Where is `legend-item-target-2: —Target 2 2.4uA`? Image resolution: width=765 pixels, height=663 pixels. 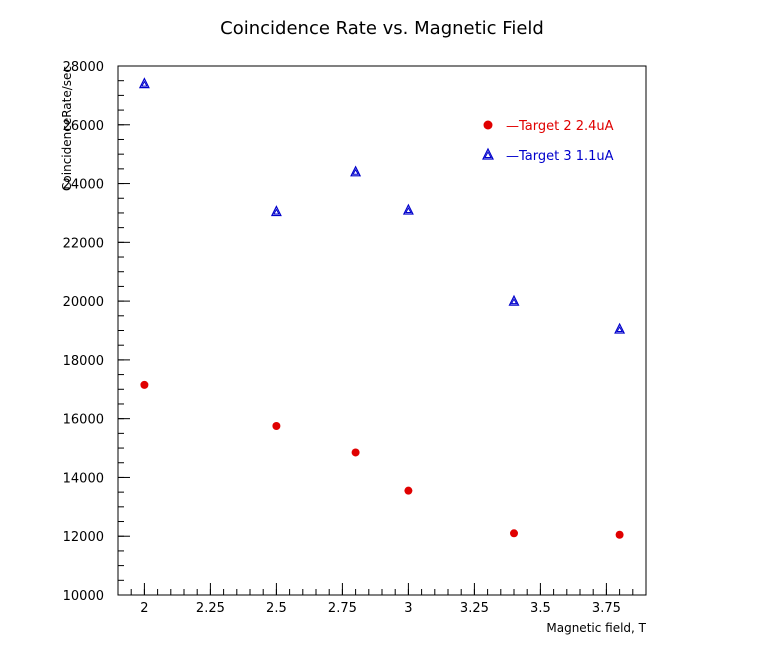 legend-item-target-2: —Target 2 2.4uA is located at coordinates (548, 126).